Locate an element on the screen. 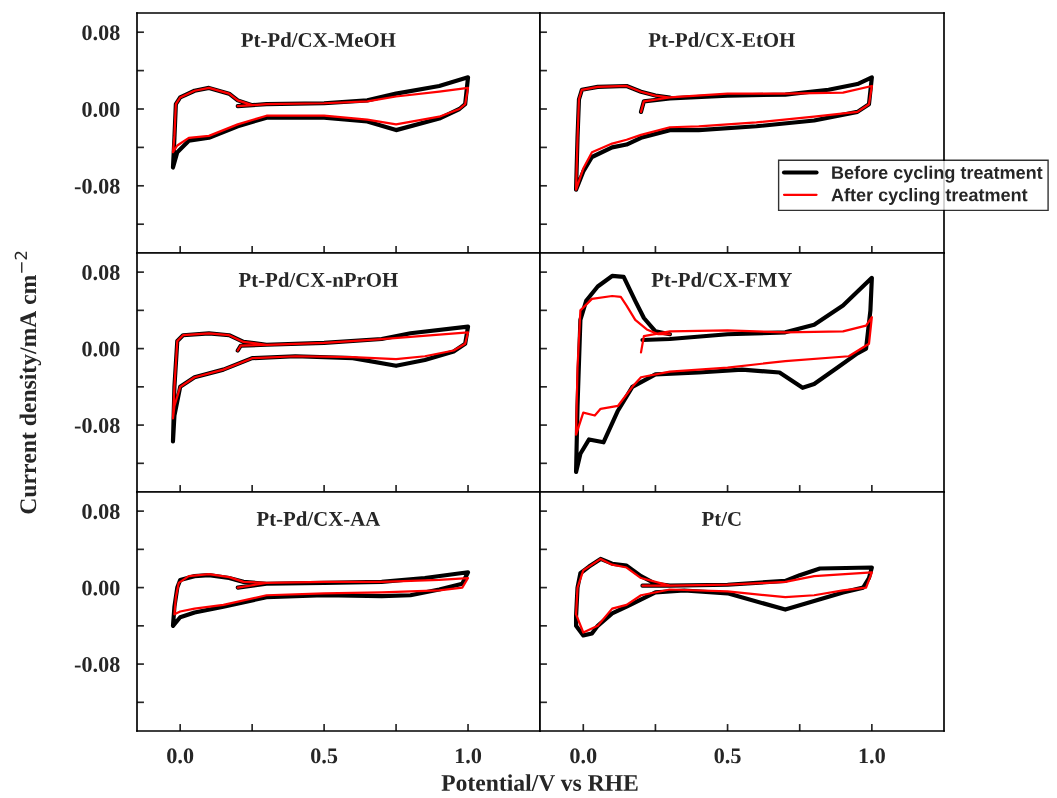 The width and height of the screenshot is (1057, 798). legend-label: Before cycling treatment is located at coordinates (937, 174).